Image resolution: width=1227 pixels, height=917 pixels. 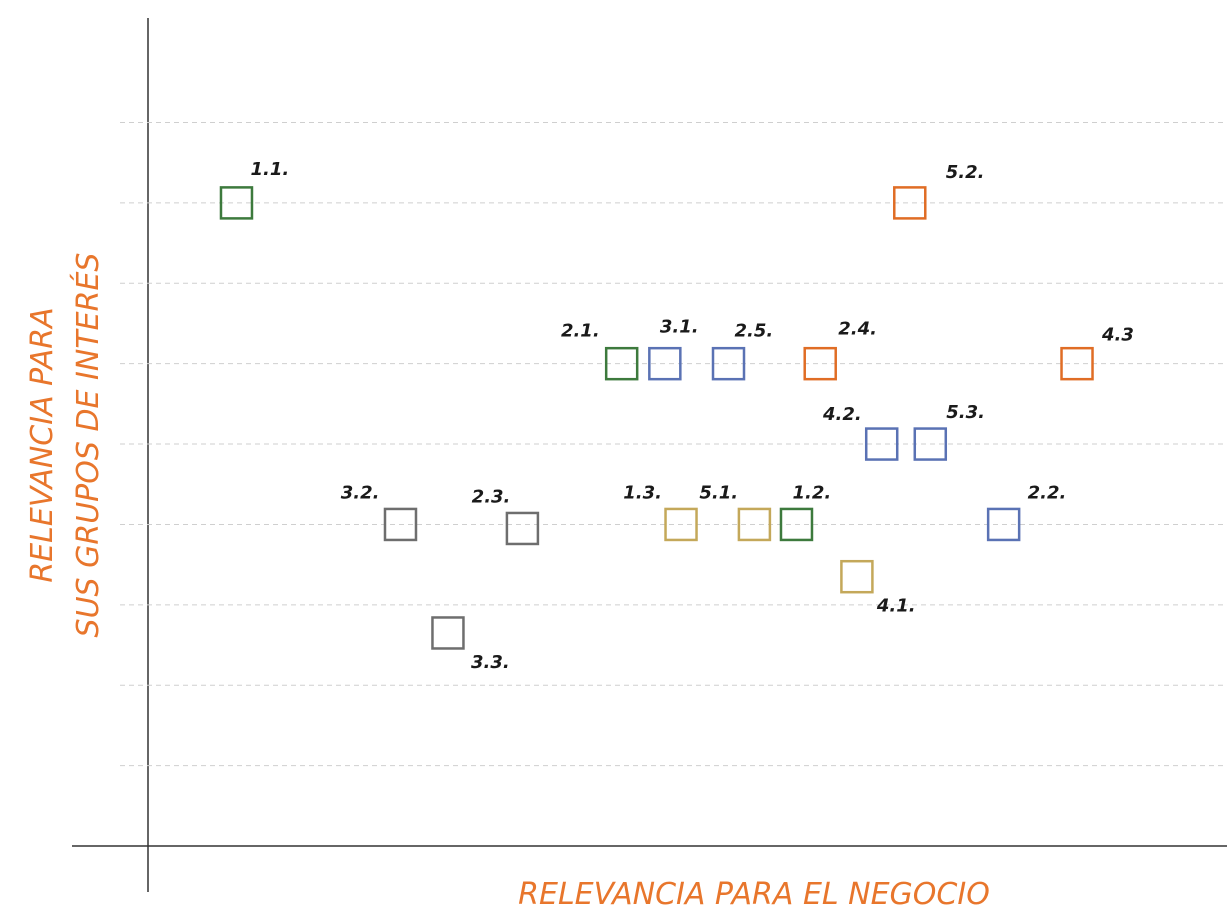 What do you see at coordinates (642, 492) in the screenshot?
I see `point-label: 1.3.` at bounding box center [642, 492].